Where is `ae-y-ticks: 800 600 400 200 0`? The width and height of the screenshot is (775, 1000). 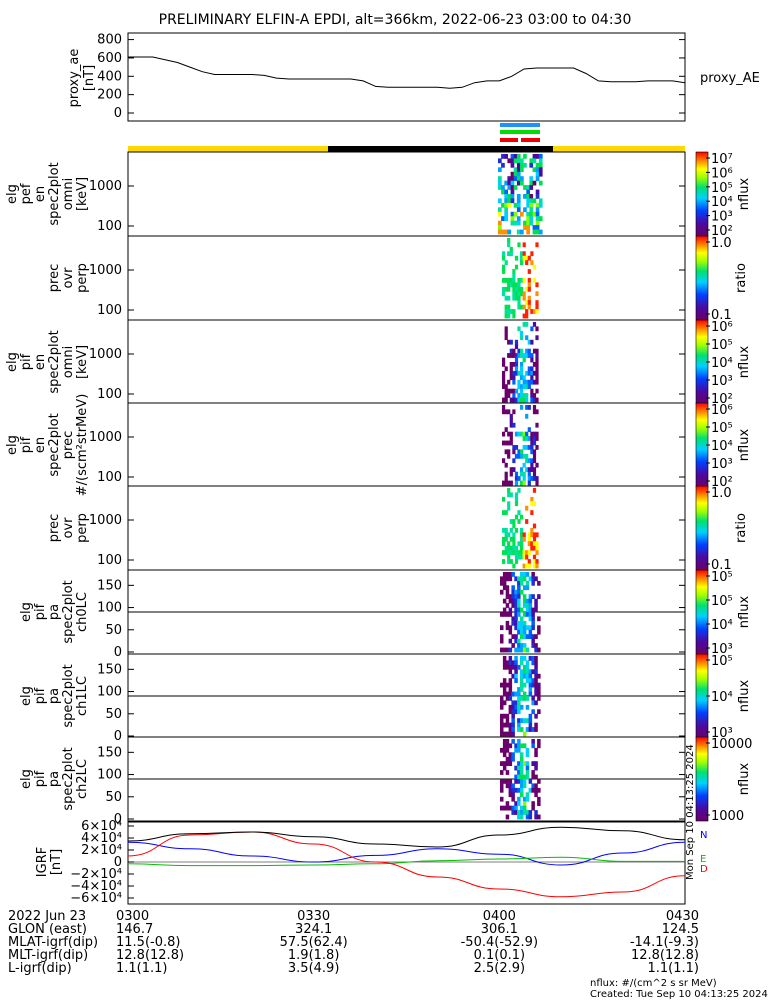 ae-y-ticks: 800 600 400 200 0 is located at coordinates (391, 77).